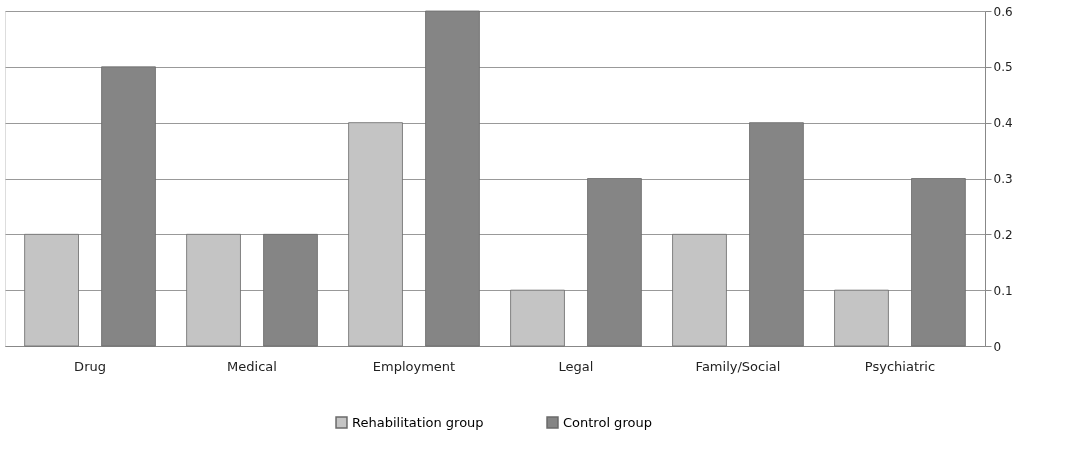 Image resolution: width=1072 pixels, height=462 pixels. I want to click on x-tick-label: Drug, so click(90, 366).